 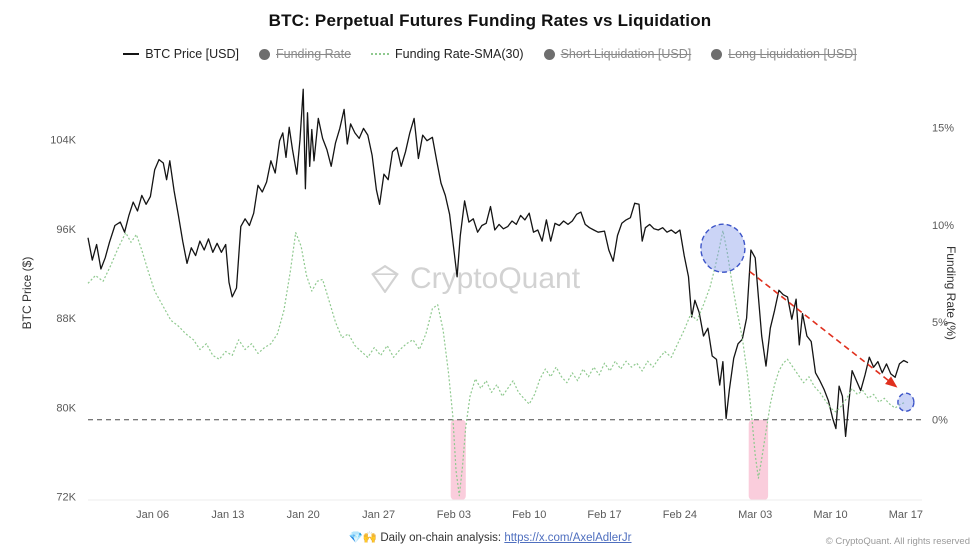 What do you see at coordinates (459, 54) in the screenshot?
I see `legend-label: Funding Rate-SMA(30)` at bounding box center [459, 54].